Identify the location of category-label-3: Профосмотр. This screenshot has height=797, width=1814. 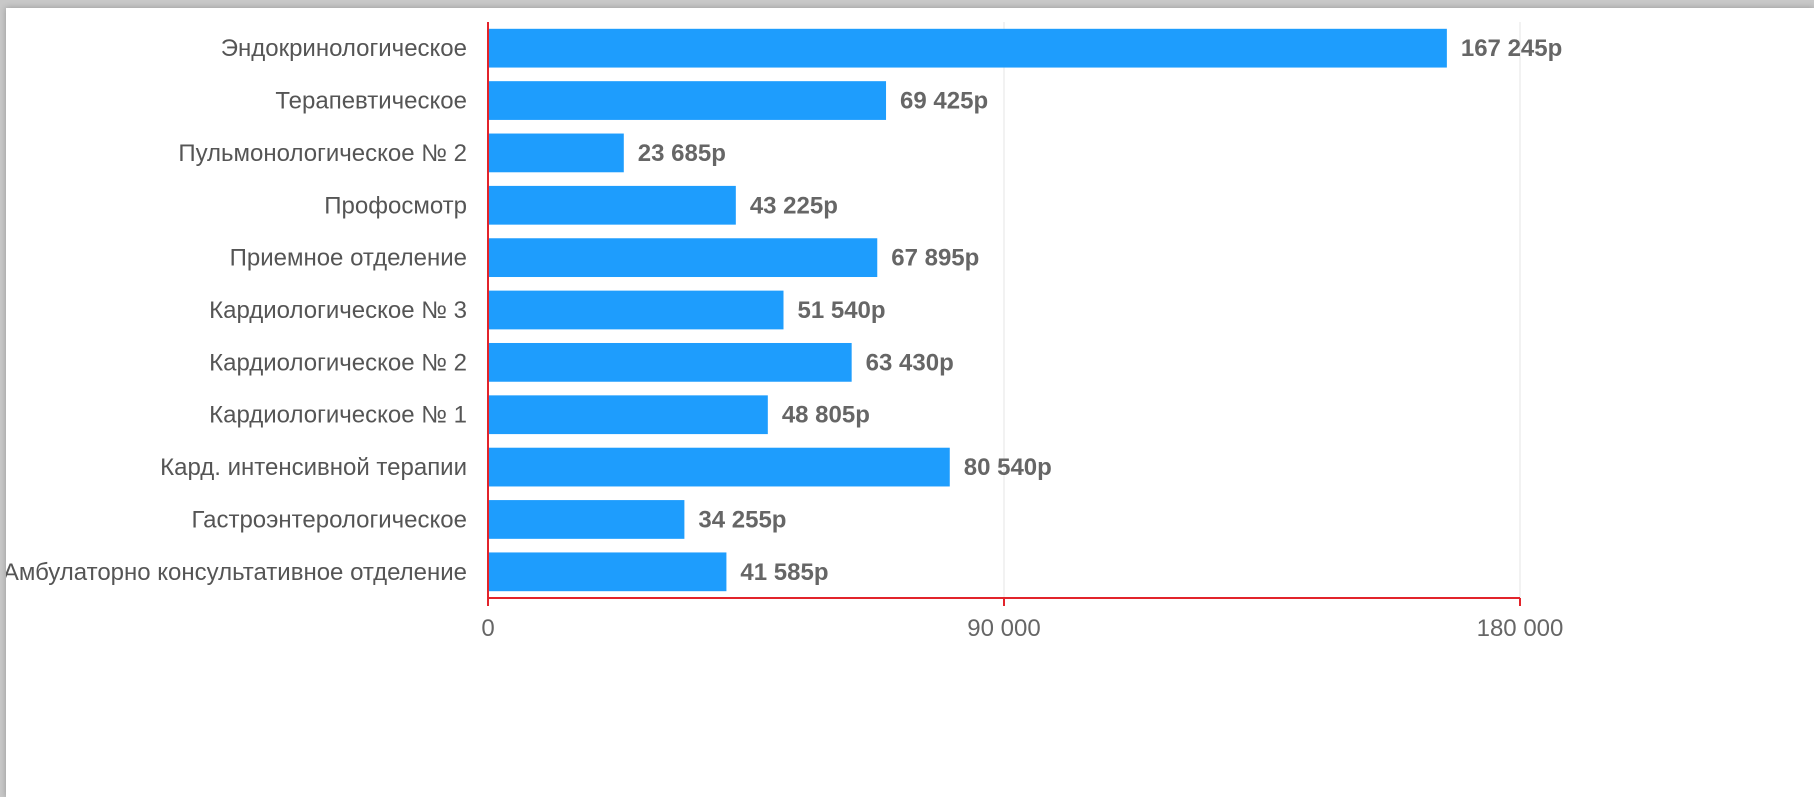
(395, 205).